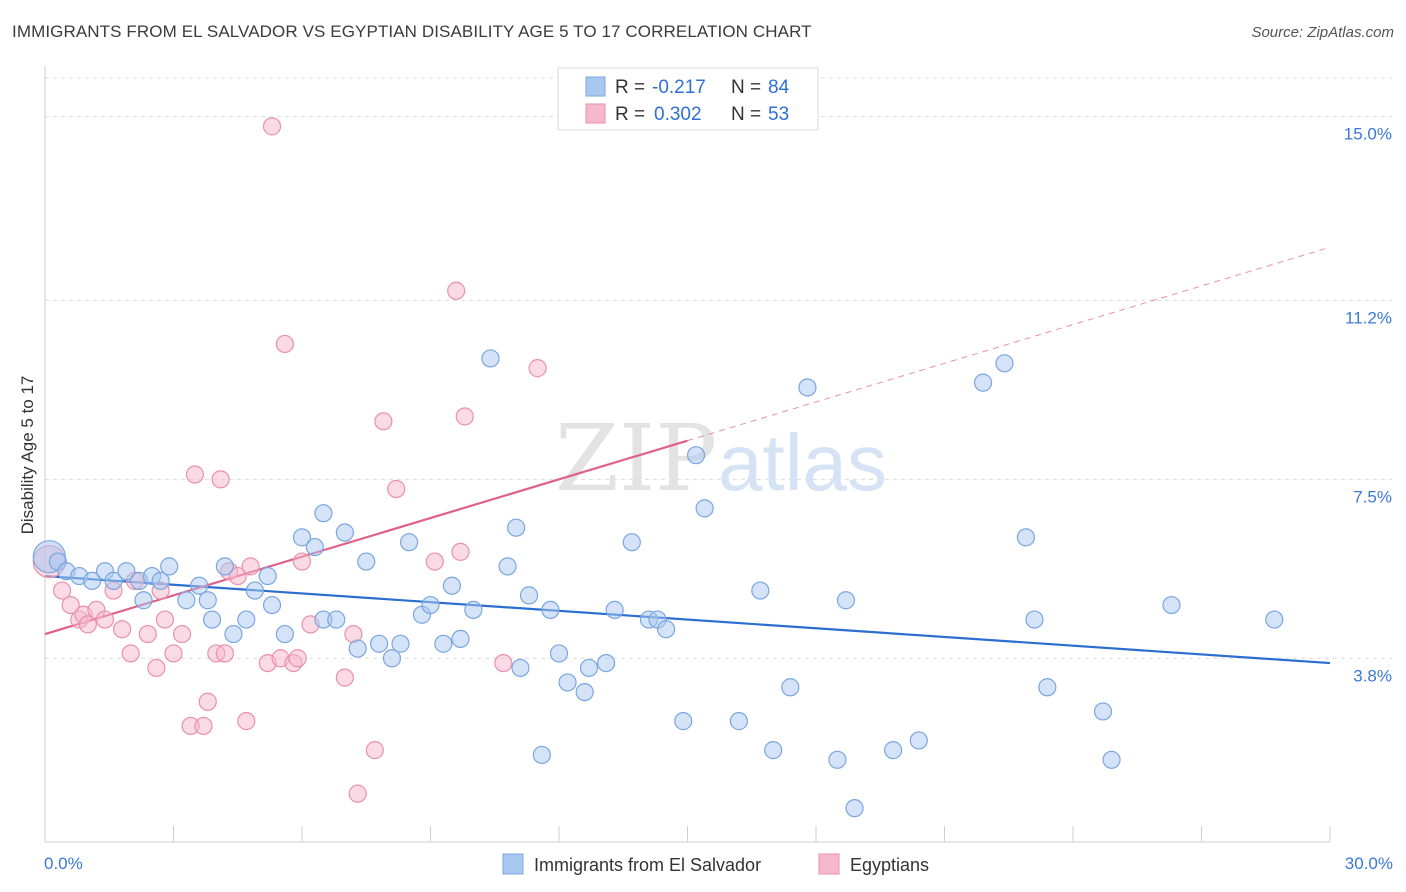 The height and width of the screenshot is (892, 1406). What do you see at coordinates (27, 455) in the screenshot?
I see `y-axis-label: Disability Age 5 to 17` at bounding box center [27, 455].